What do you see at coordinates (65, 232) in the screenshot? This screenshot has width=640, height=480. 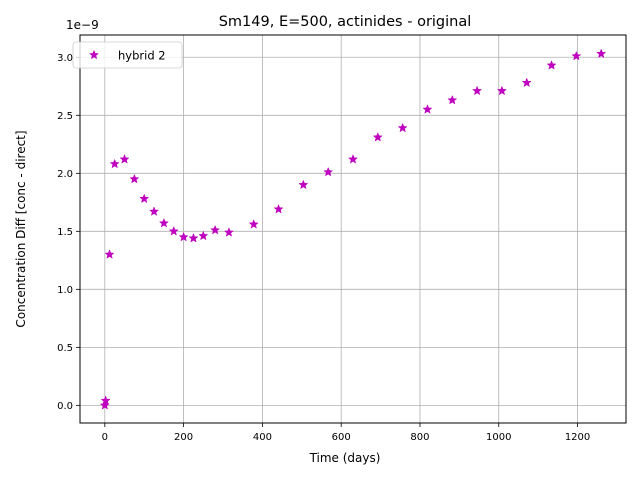 I see `y-tick-label: 1.5` at bounding box center [65, 232].